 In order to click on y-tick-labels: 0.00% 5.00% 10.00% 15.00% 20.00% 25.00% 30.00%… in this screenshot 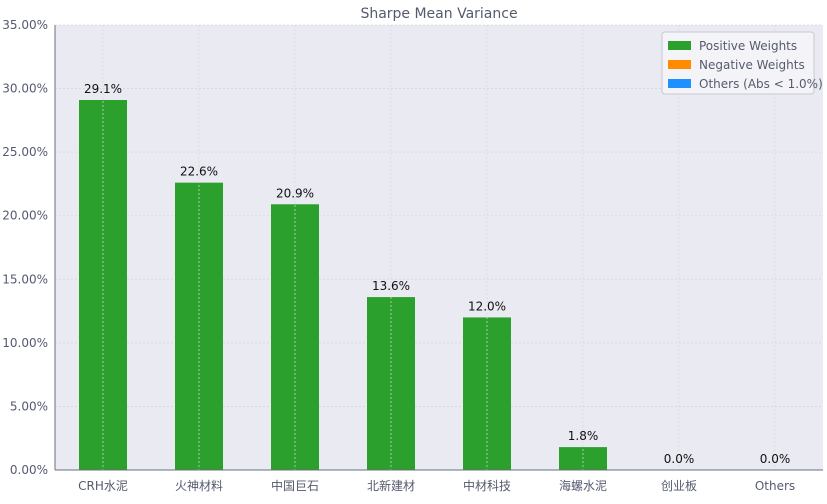, I will do `click(25, 247)`.